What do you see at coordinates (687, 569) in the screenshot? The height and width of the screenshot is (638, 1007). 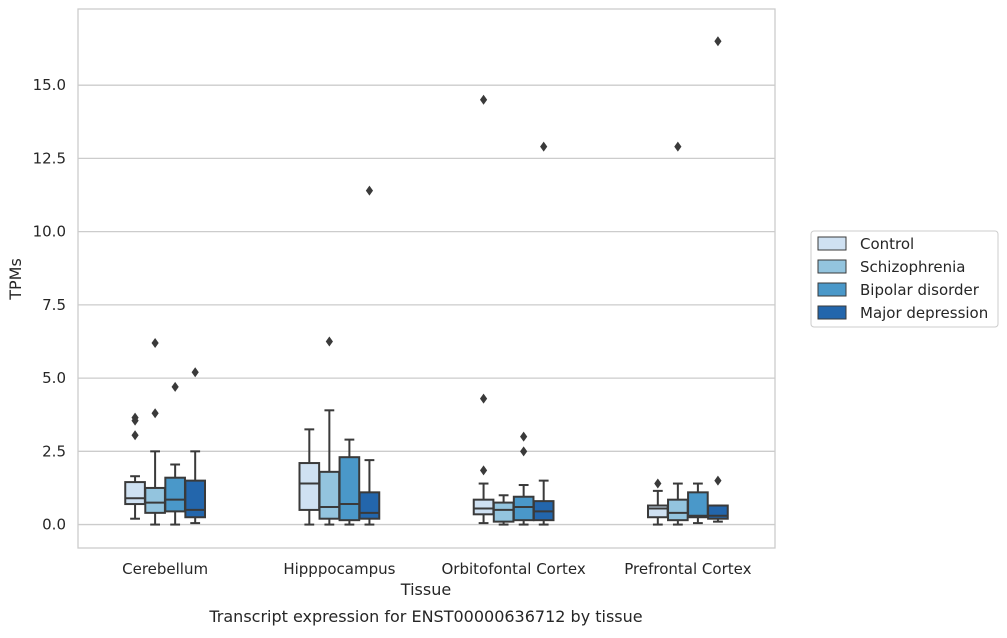 I see `x-tick-label: Prefrontal Cortex` at bounding box center [687, 569].